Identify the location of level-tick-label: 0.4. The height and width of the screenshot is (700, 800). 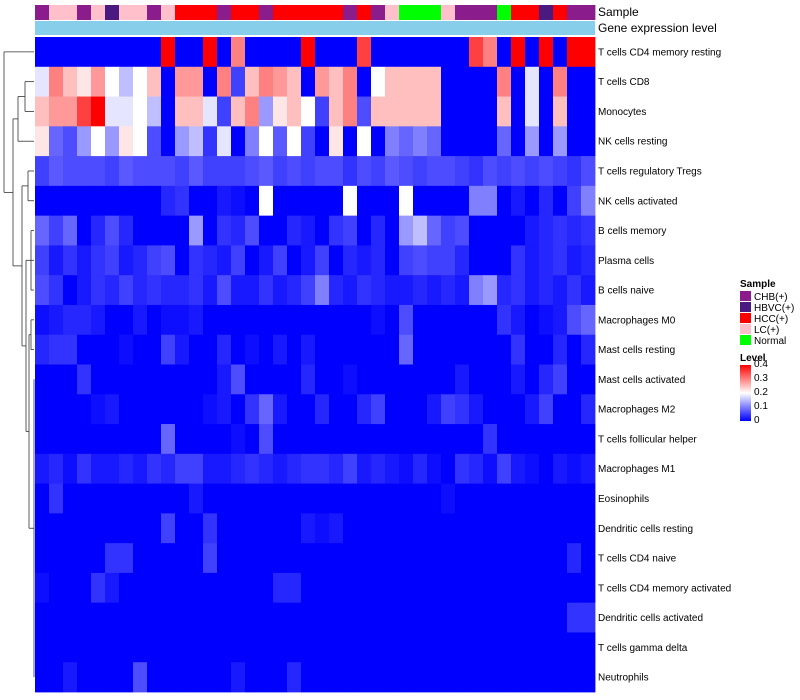
(761, 364).